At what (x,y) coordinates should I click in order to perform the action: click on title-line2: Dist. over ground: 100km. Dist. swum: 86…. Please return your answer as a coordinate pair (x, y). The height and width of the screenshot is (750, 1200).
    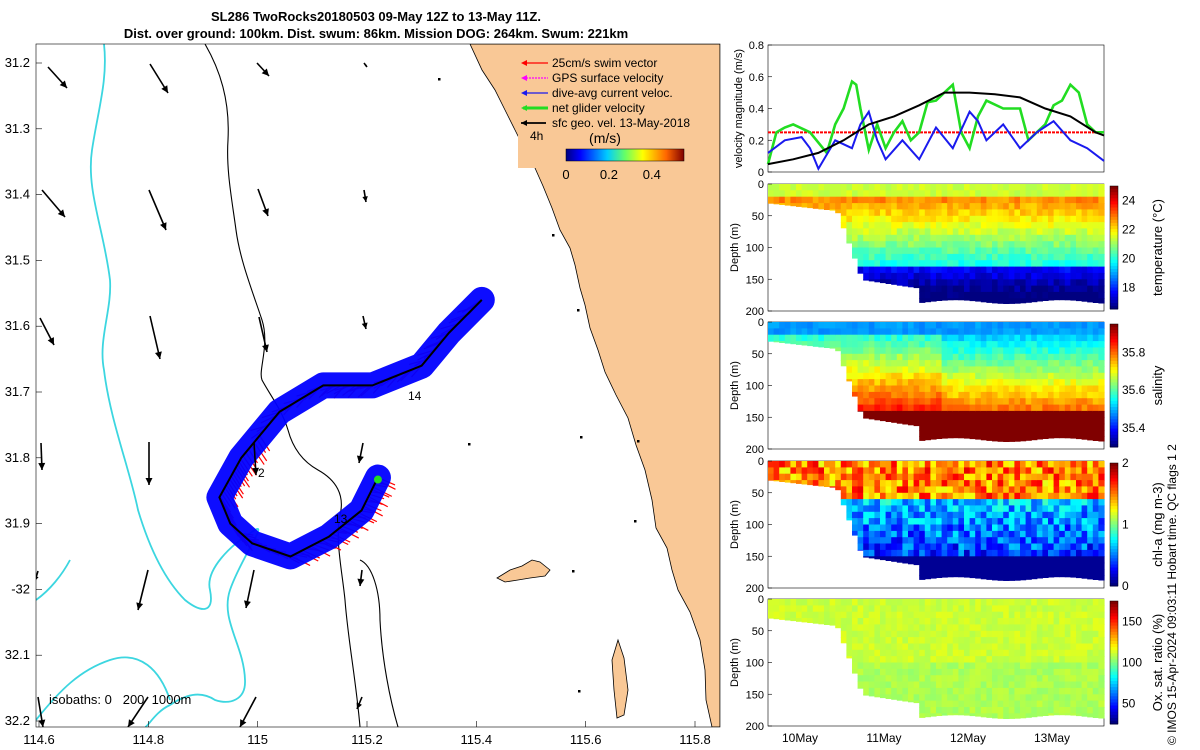
    Looking at the image, I should click on (376, 33).